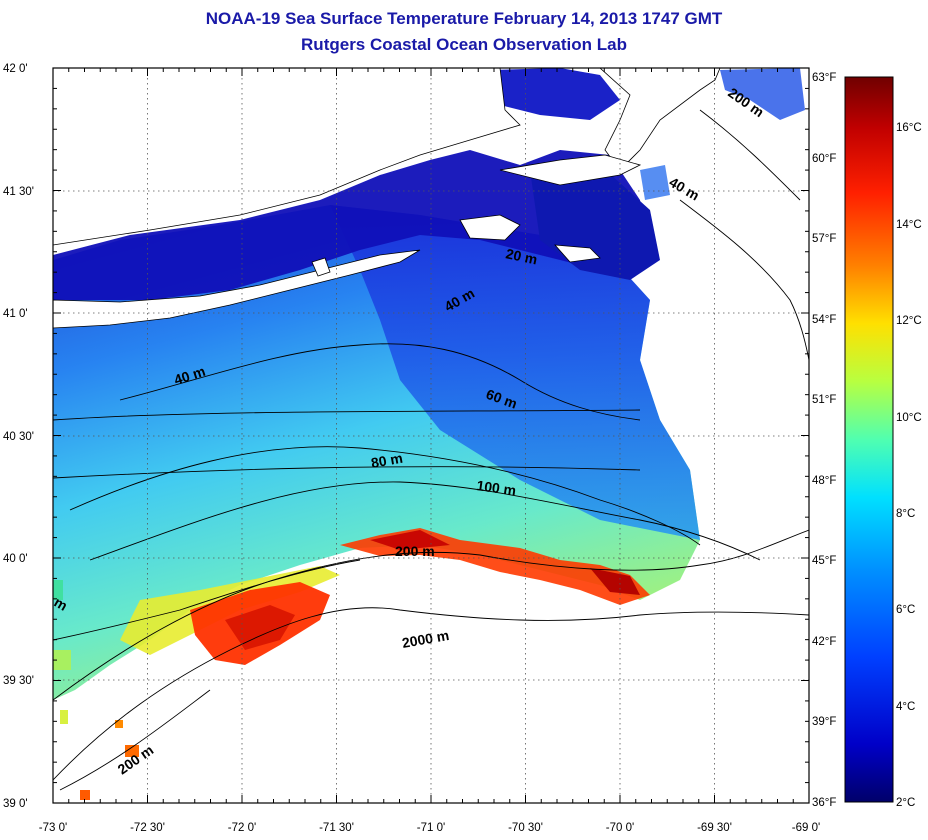  Describe the element at coordinates (824, 642) in the screenshot. I see `f-label: 42°F` at that location.